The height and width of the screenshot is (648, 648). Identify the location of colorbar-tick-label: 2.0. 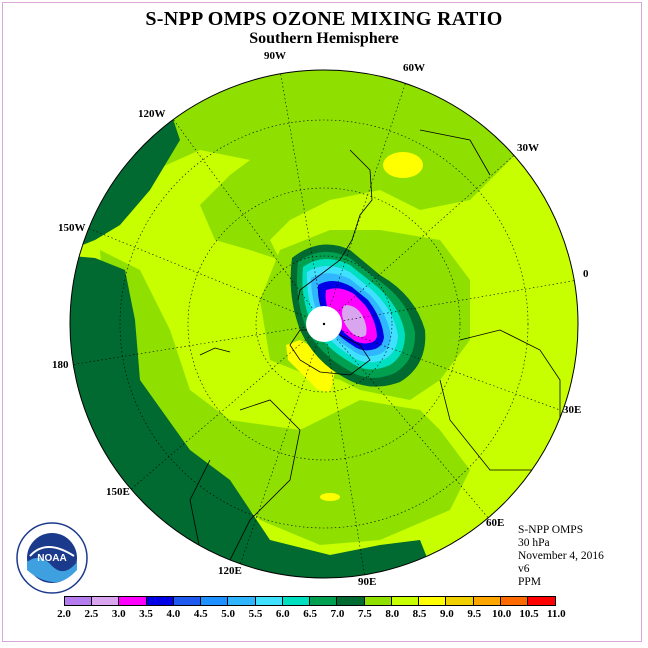
(64, 614).